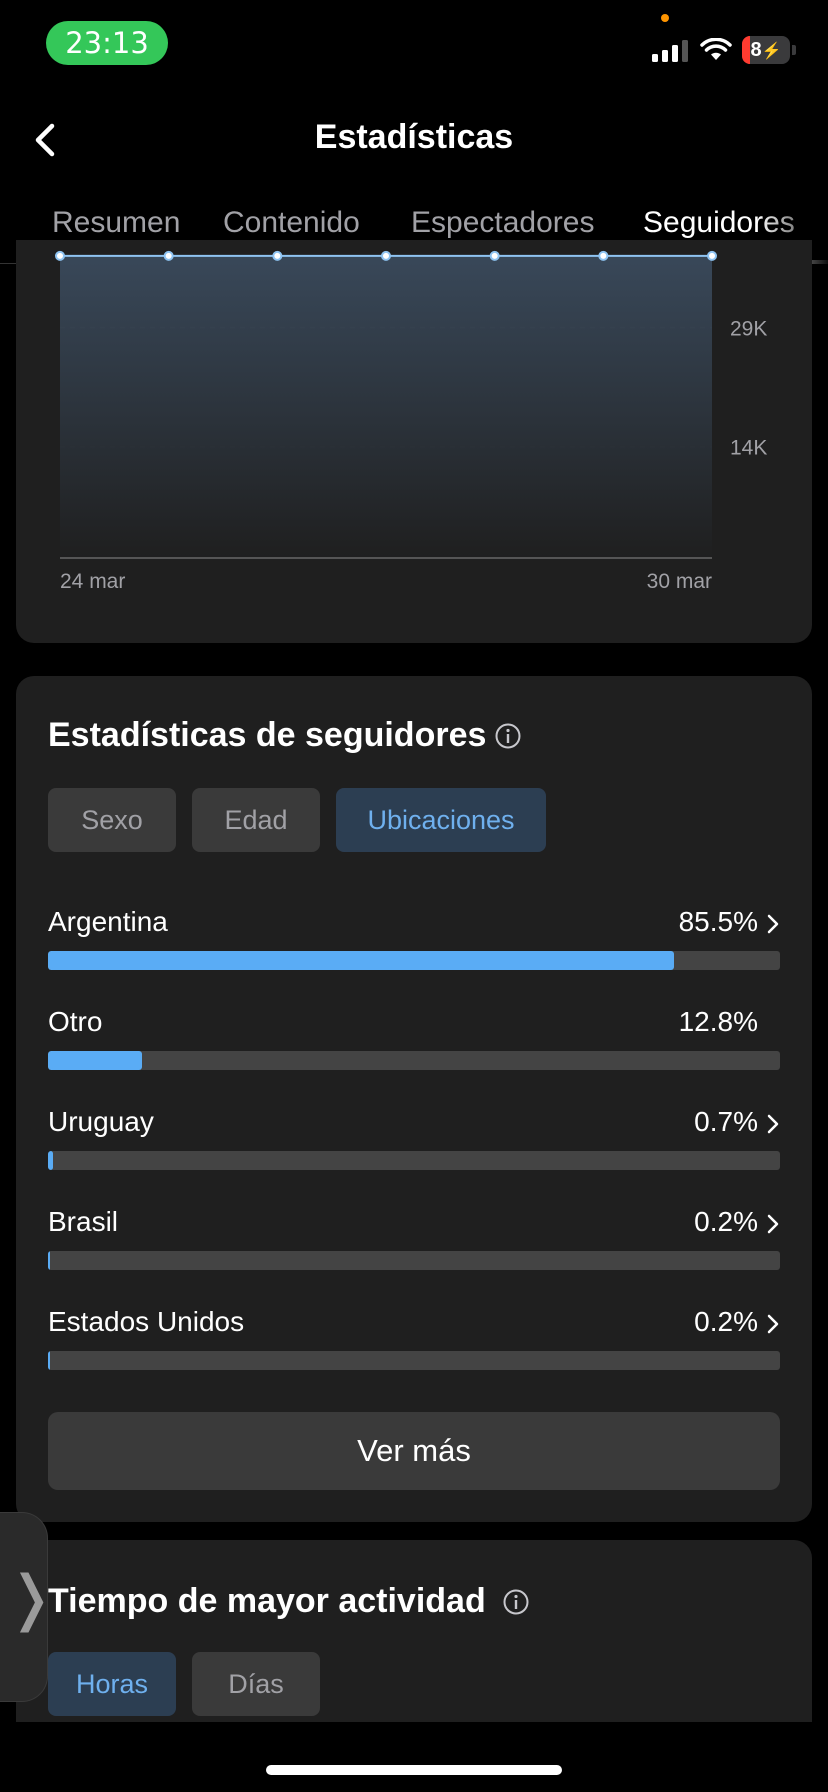 The height and width of the screenshot is (1792, 828). I want to click on chip-horas: Horas, so click(112, 1684).